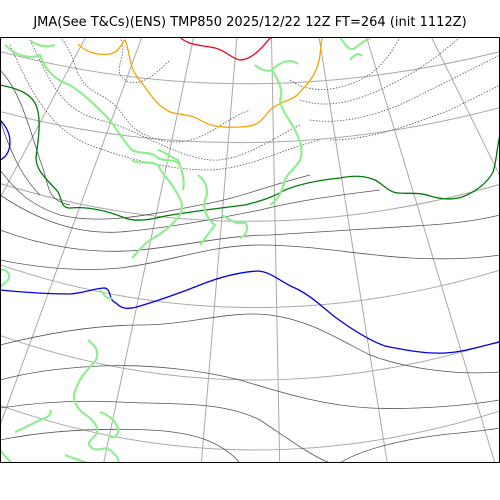  What do you see at coordinates (5, 140) in the screenshot?
I see `isotherm-blue-west` at bounding box center [5, 140].